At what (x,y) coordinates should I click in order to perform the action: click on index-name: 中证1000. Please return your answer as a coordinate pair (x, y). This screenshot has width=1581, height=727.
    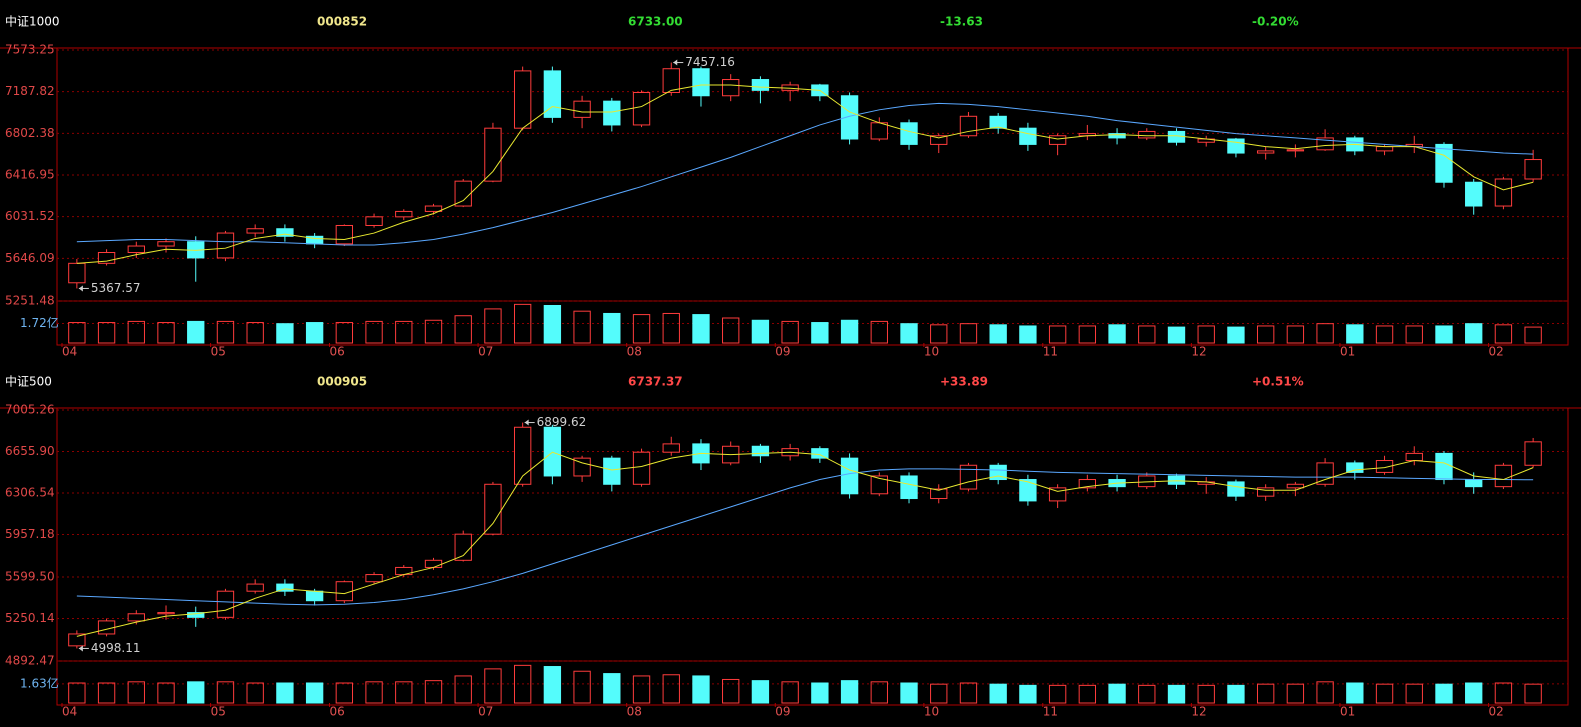
    Looking at the image, I should click on (32, 21).